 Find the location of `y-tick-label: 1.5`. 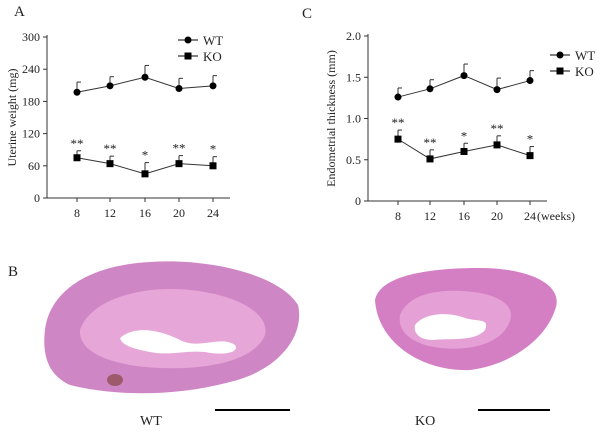

y-tick-label: 1.5 is located at coordinates (353, 77).